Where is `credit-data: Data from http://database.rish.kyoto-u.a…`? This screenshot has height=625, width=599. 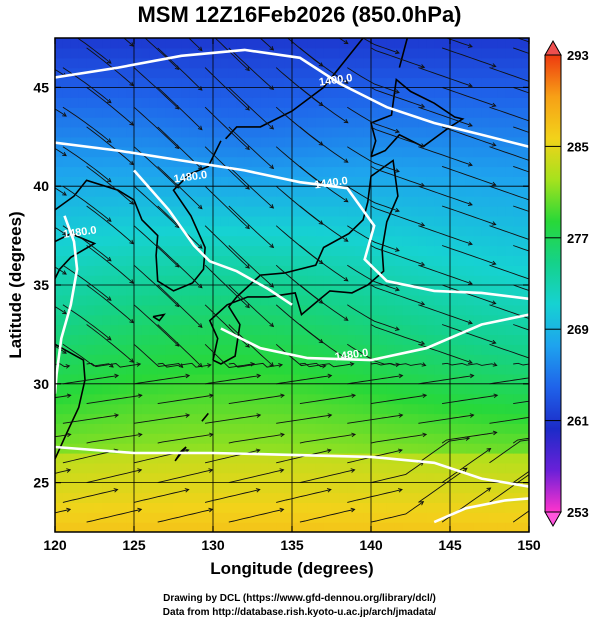
credit-data: Data from http://database.rish.kyoto-u.a… is located at coordinates (299, 612).